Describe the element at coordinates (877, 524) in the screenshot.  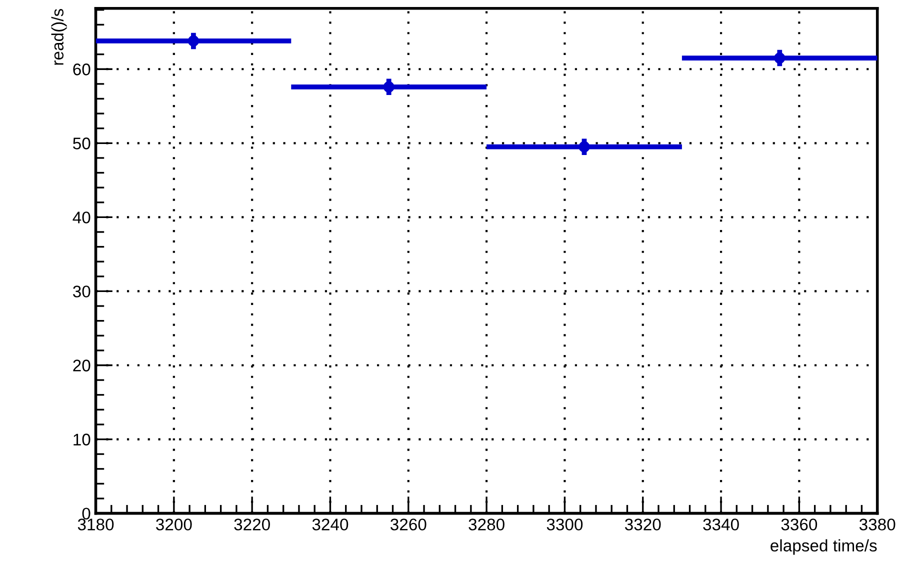
I see `x-tick-label: 3380` at that location.